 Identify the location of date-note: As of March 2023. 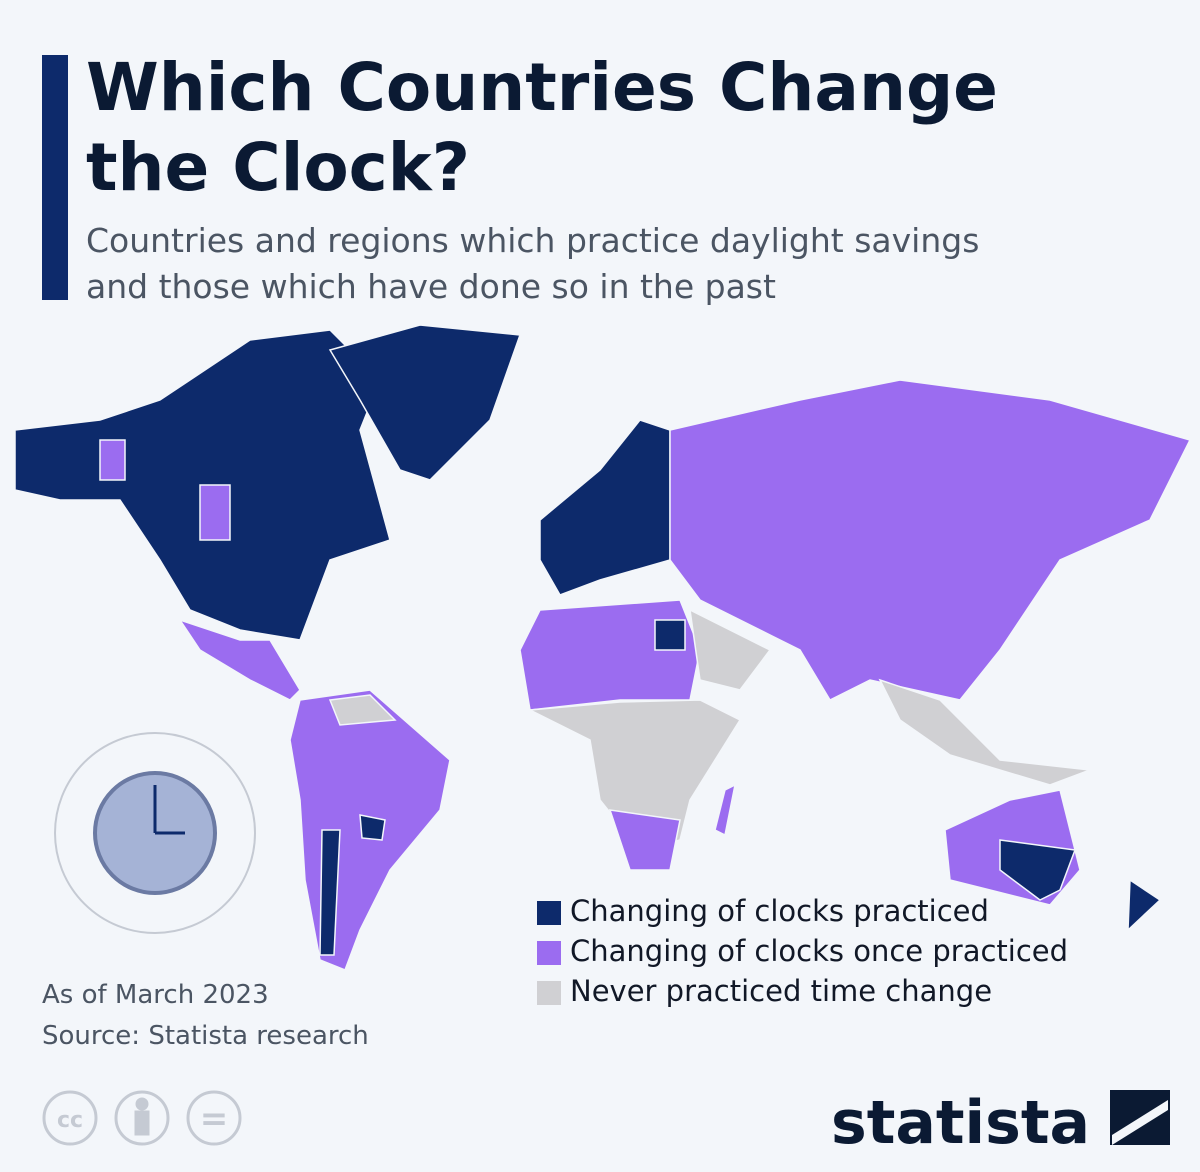
(155, 995).